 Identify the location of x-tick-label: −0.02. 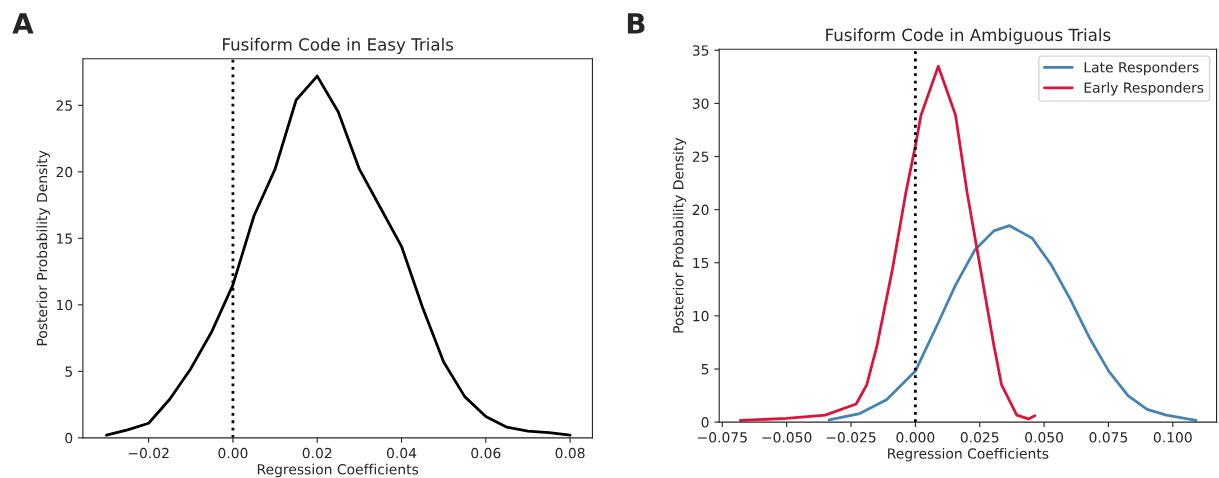
(148, 453).